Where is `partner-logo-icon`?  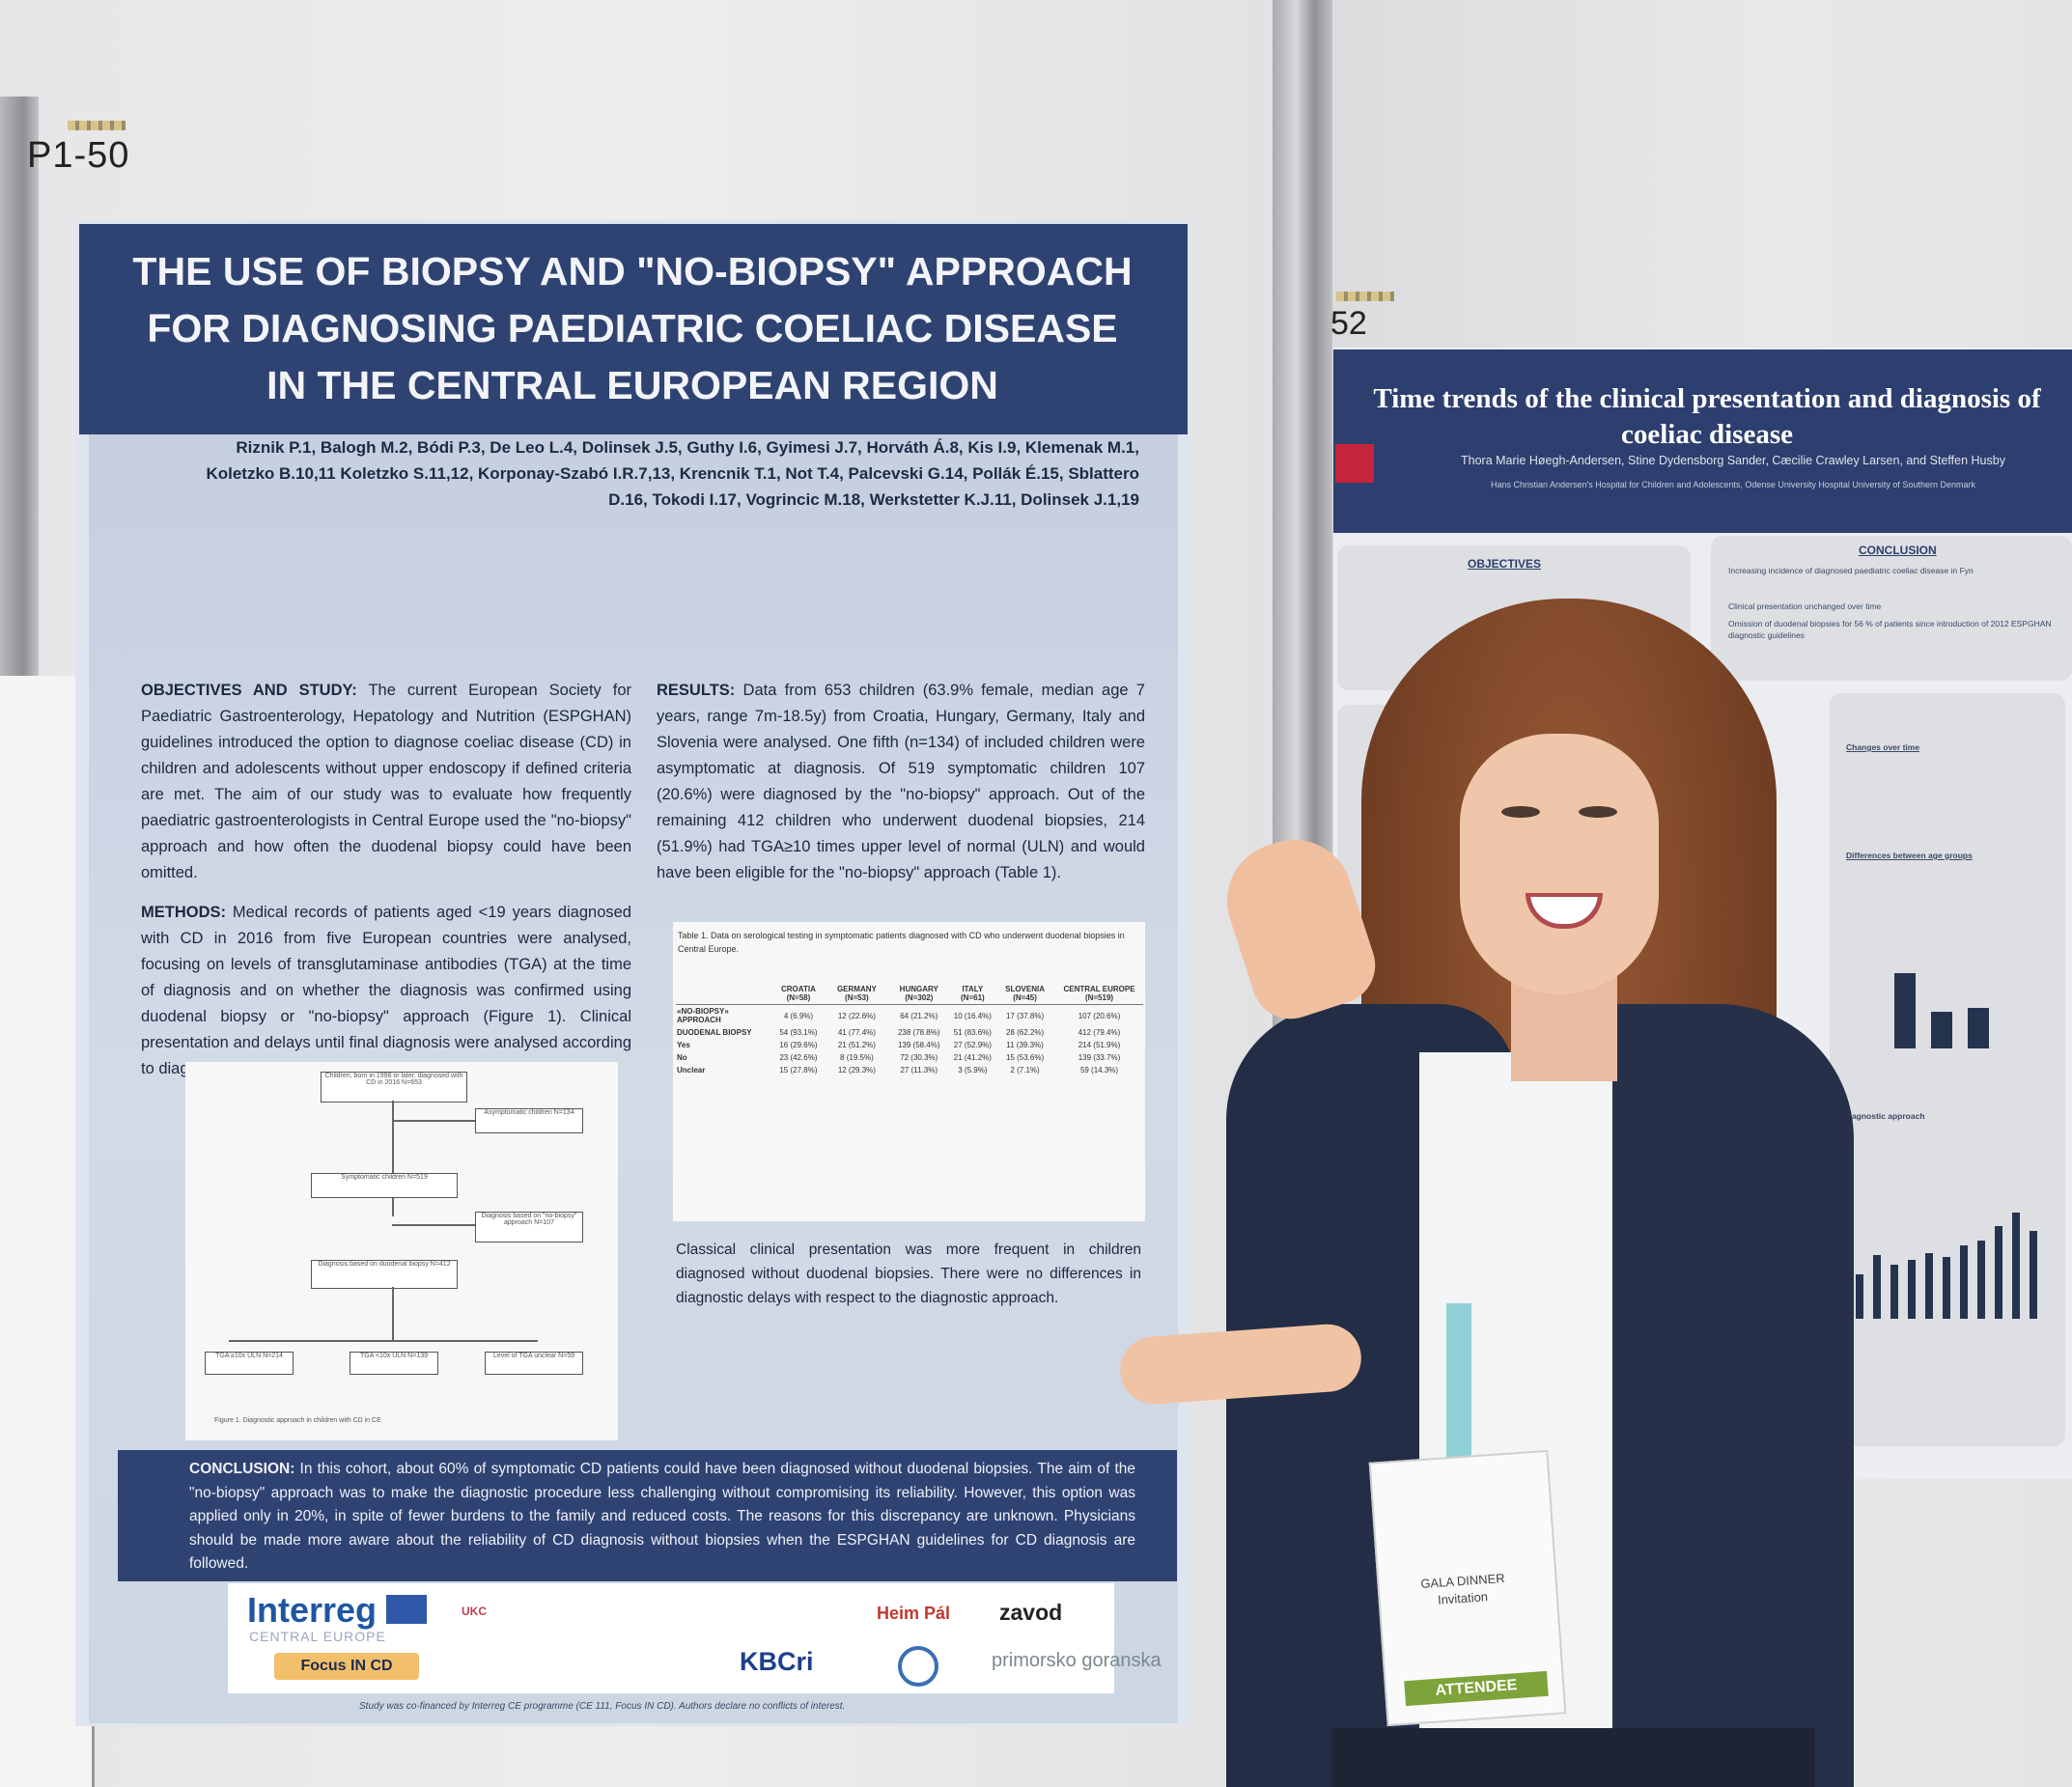
partner-logo-icon is located at coordinates (918, 1666).